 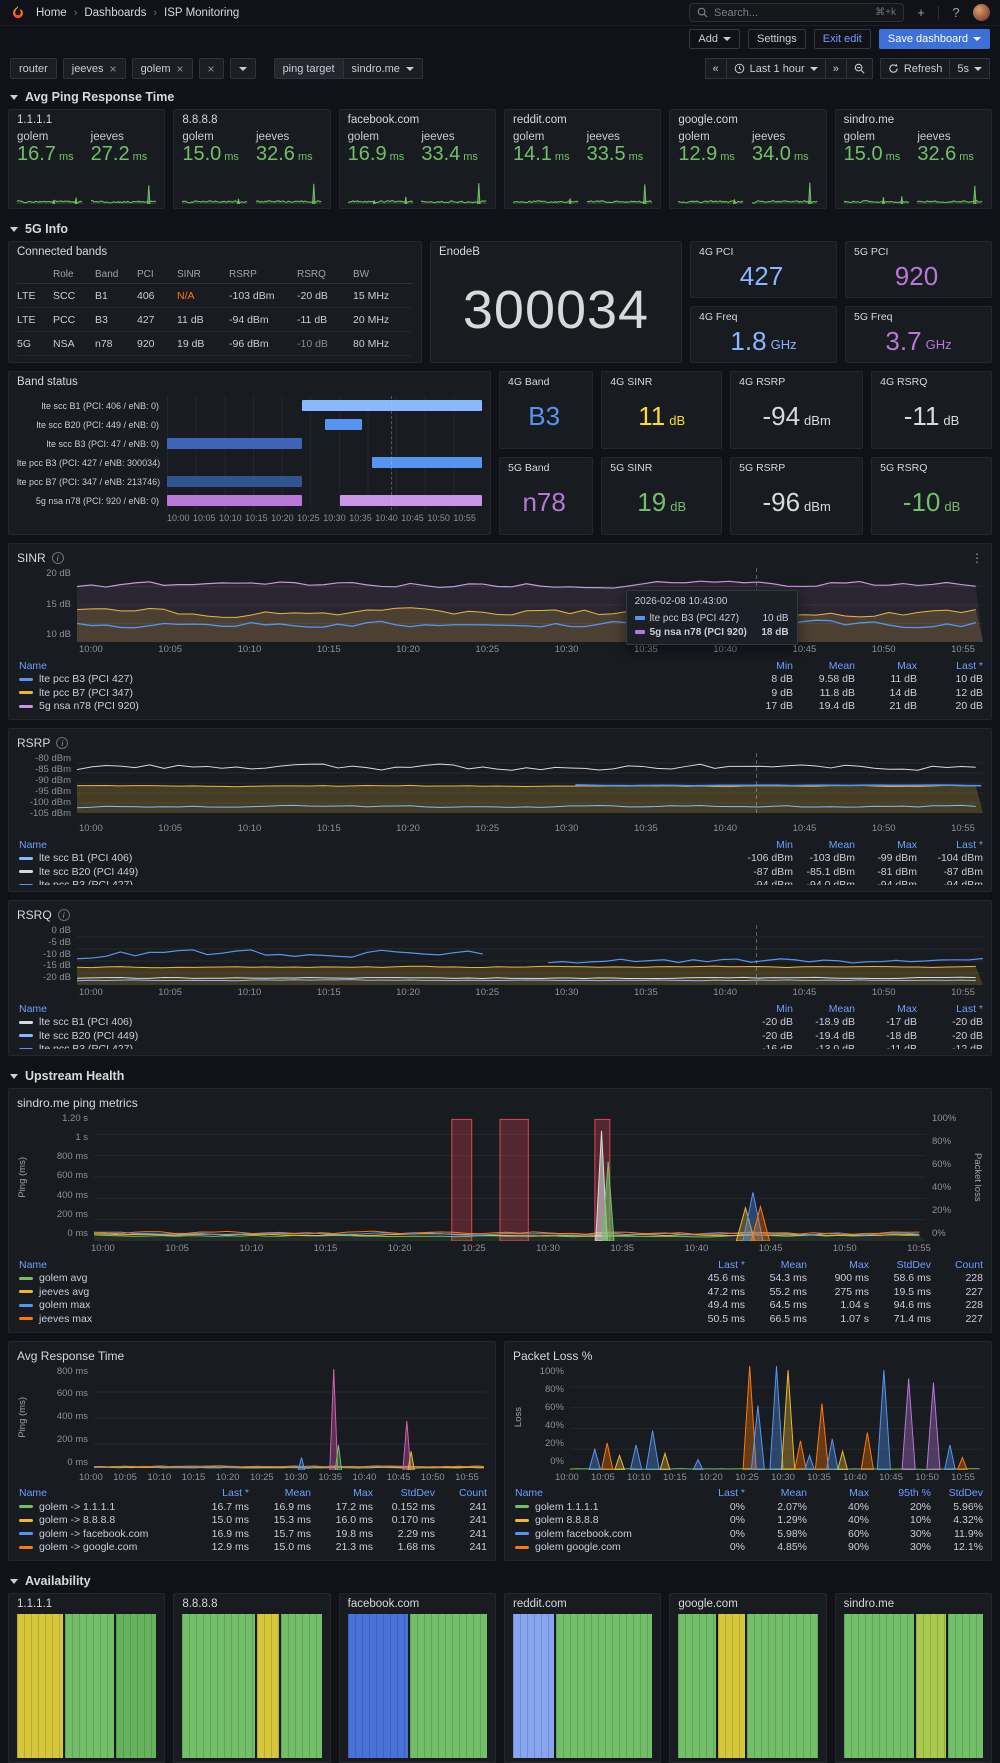 What do you see at coordinates (71, 1355) in the screenshot?
I see `panel-title: Avg Response Time` at bounding box center [71, 1355].